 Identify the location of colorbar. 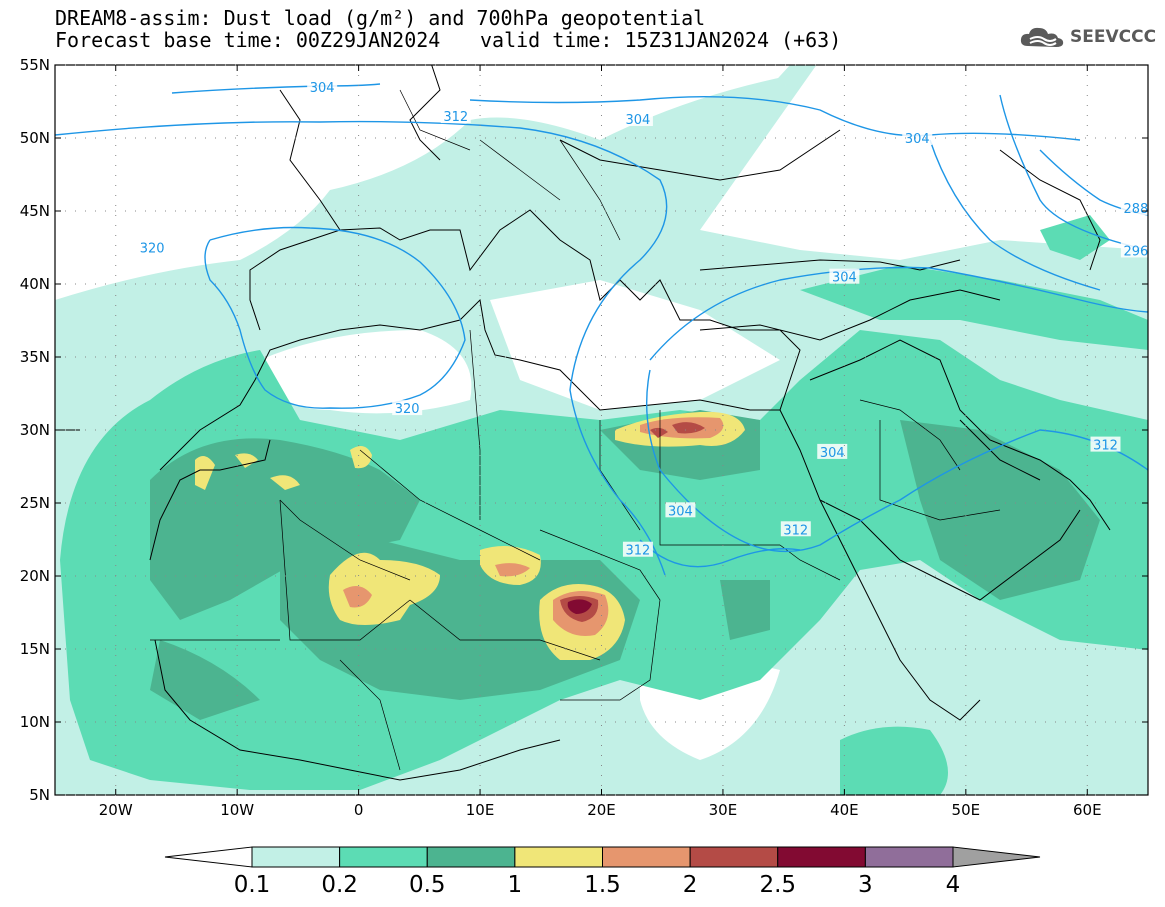
(602, 857).